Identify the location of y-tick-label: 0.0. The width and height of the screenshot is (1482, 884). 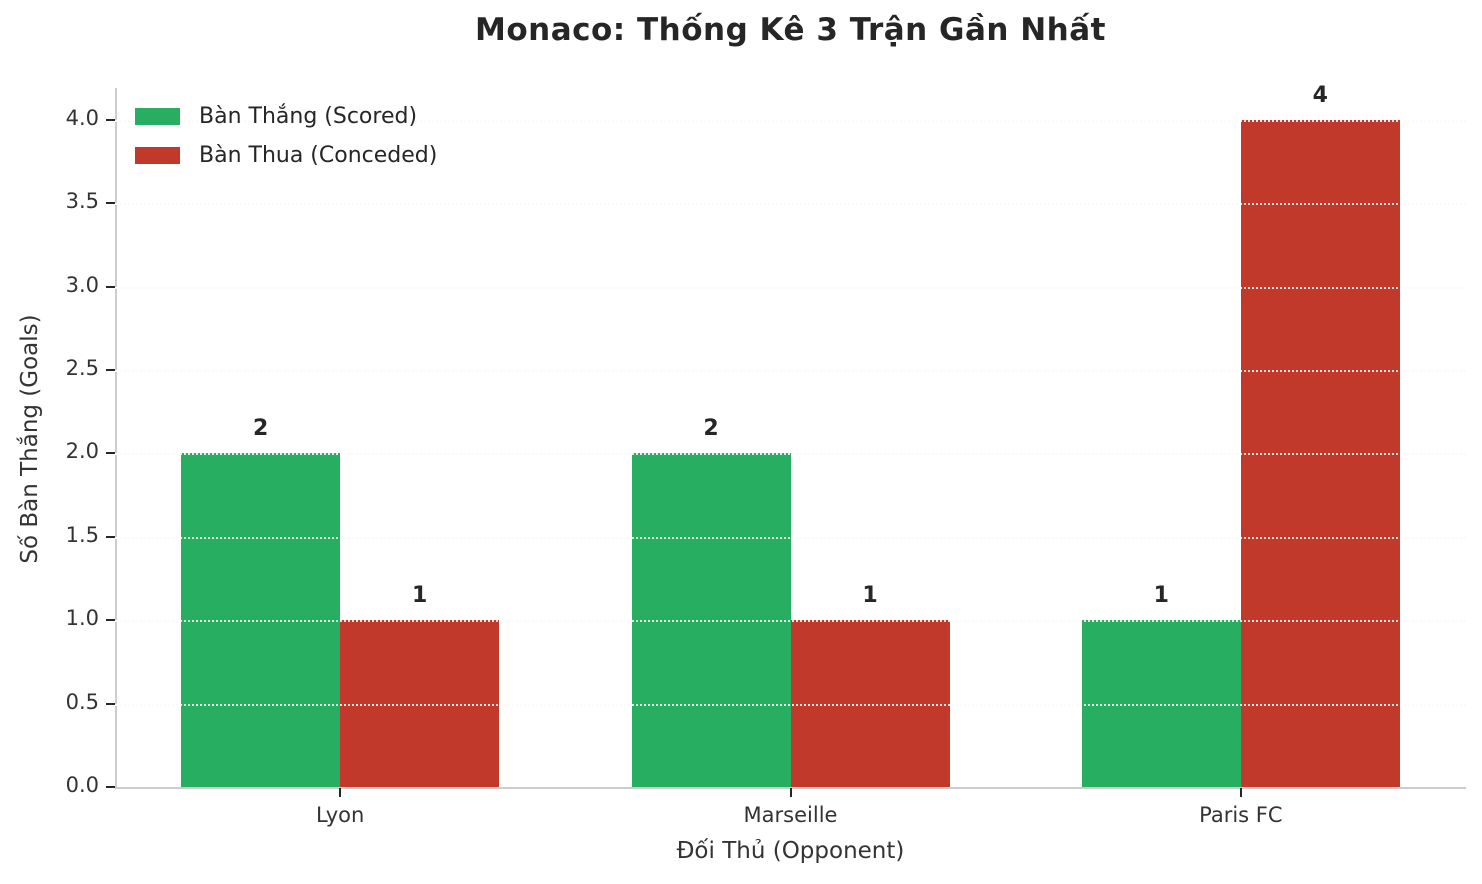
(82, 785).